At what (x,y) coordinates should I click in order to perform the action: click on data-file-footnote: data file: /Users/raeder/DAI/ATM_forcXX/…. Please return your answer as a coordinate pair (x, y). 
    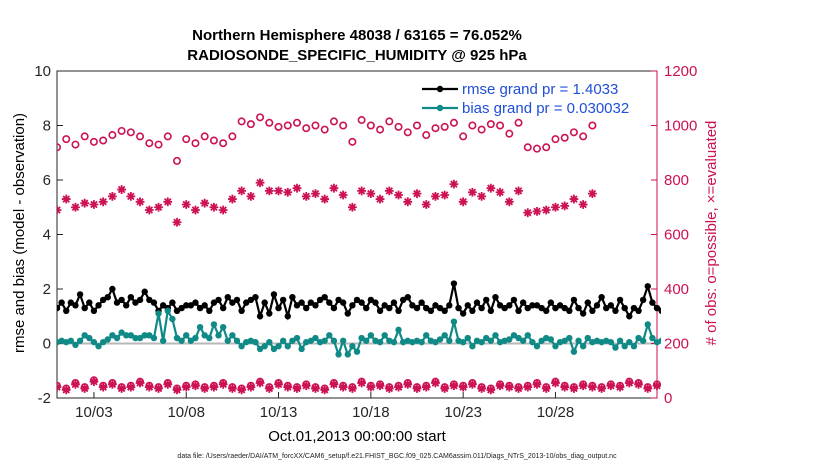
    Looking at the image, I should click on (397, 456).